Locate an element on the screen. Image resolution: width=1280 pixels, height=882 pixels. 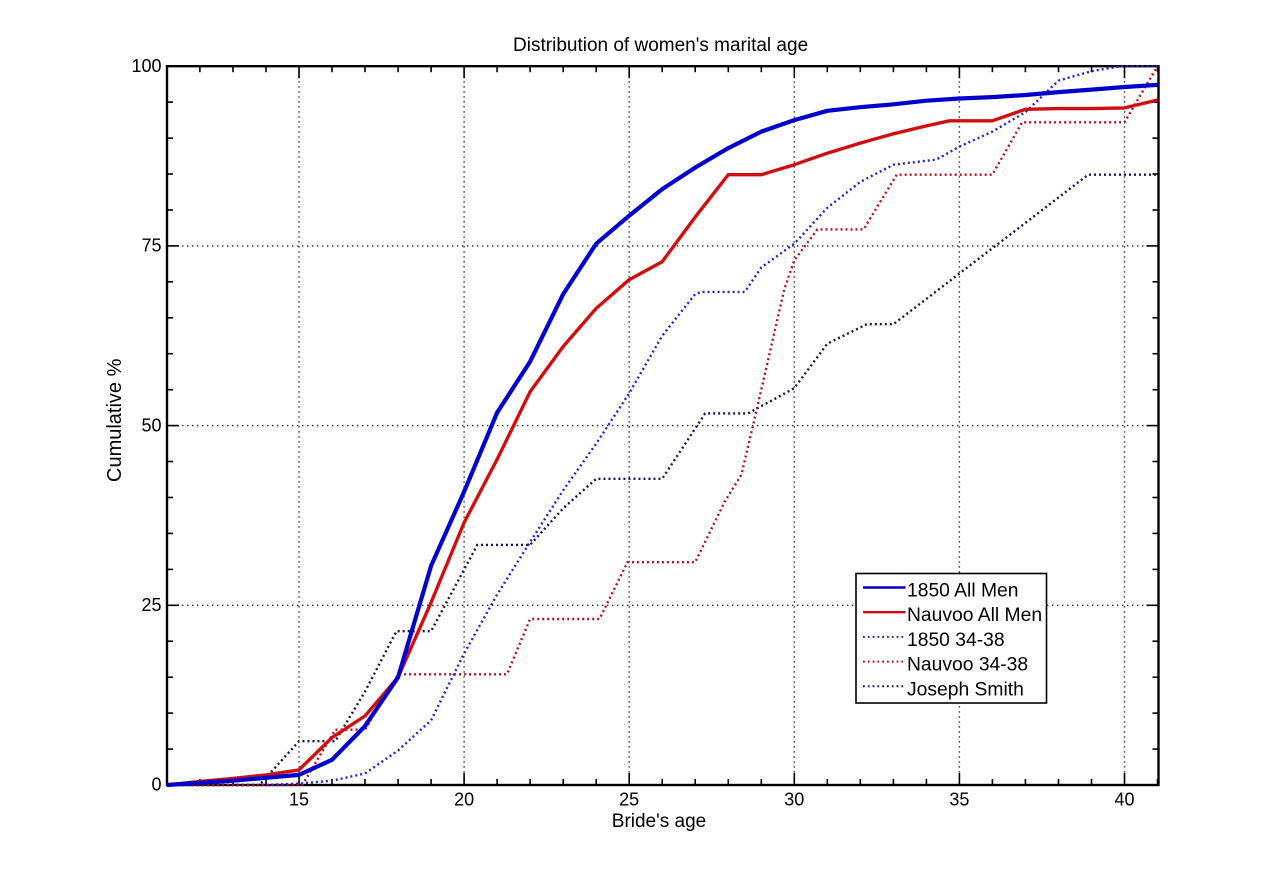
svg-text: 30 is located at coordinates (794, 800).